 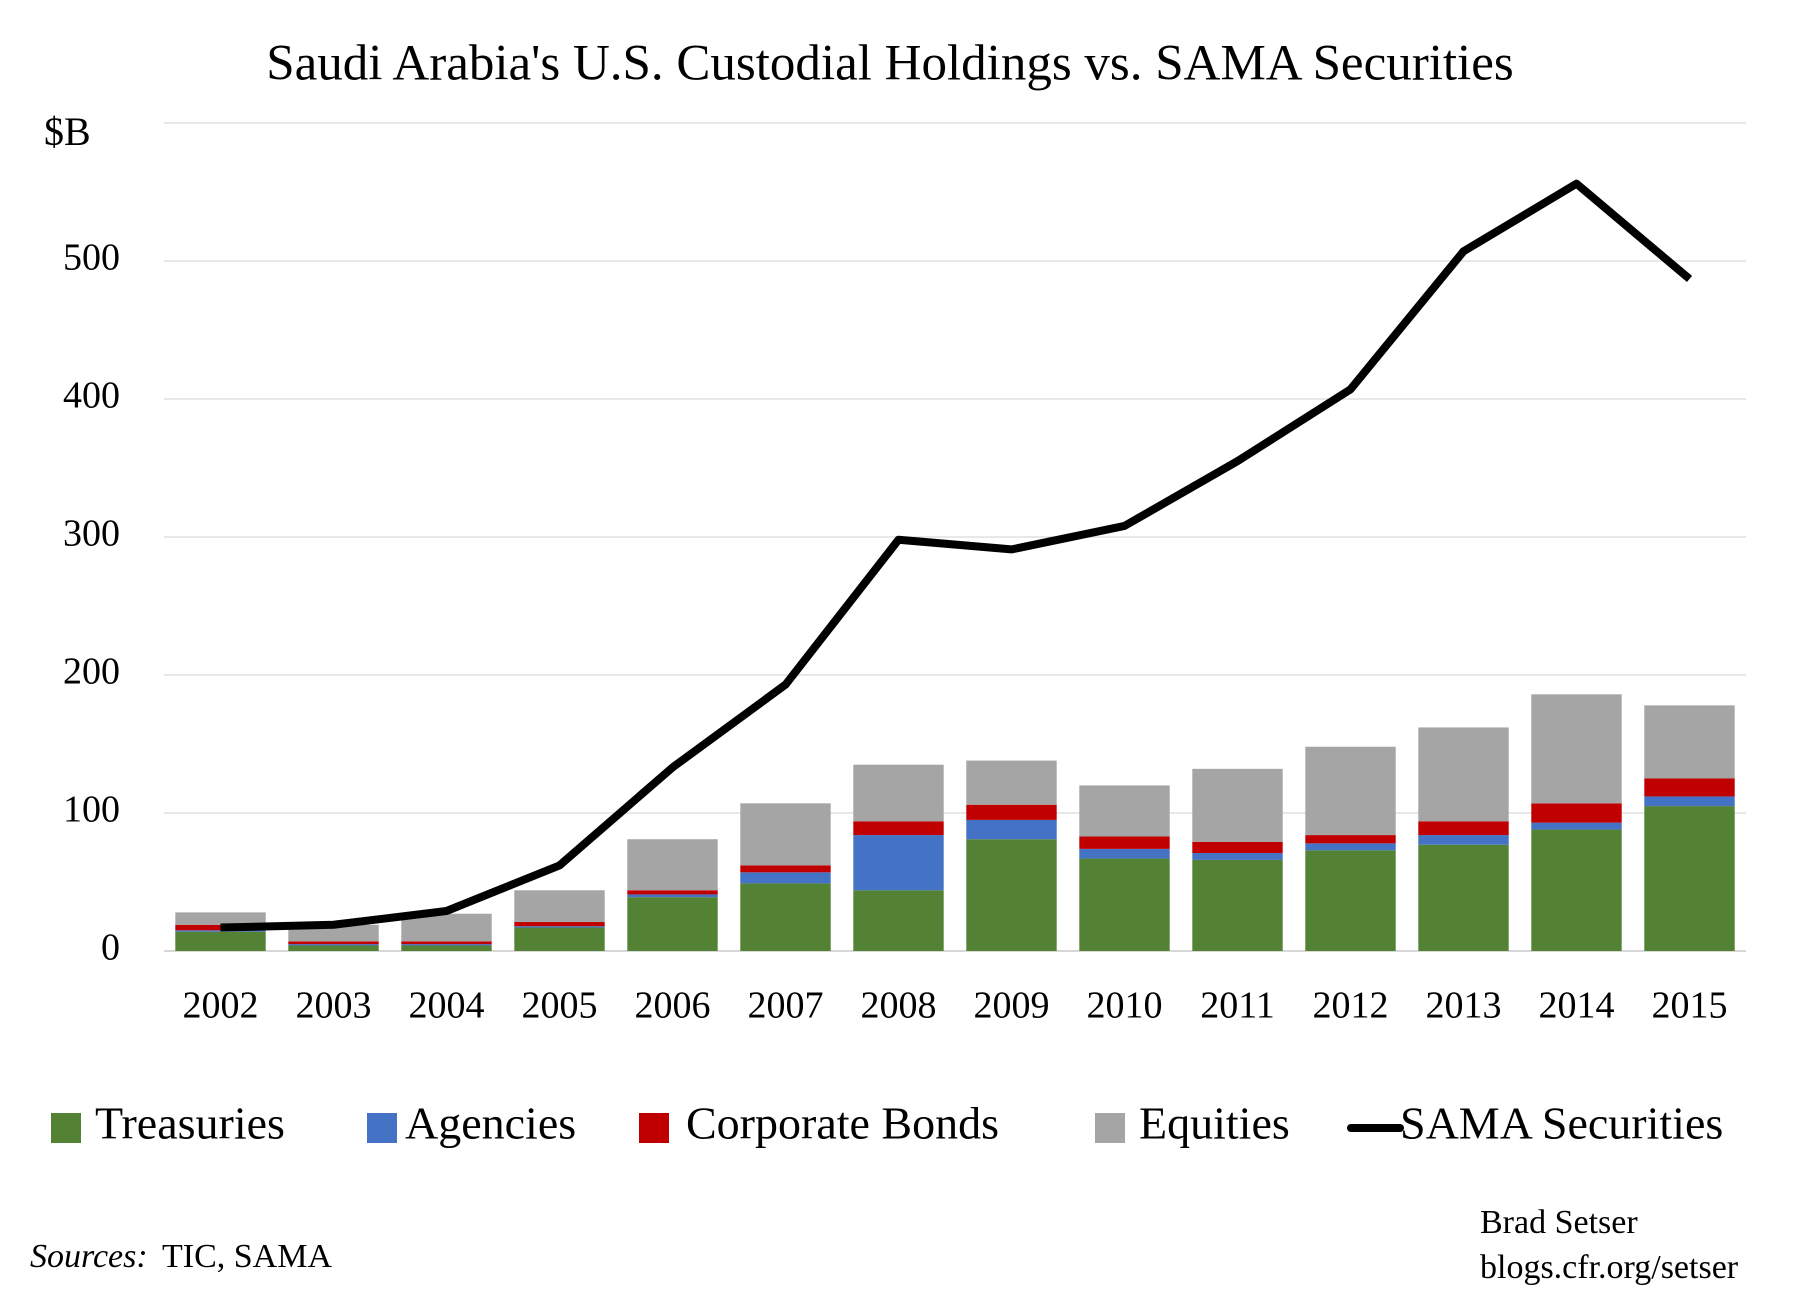 What do you see at coordinates (1237, 1006) in the screenshot?
I see `x-tick-label: 2011` at bounding box center [1237, 1006].